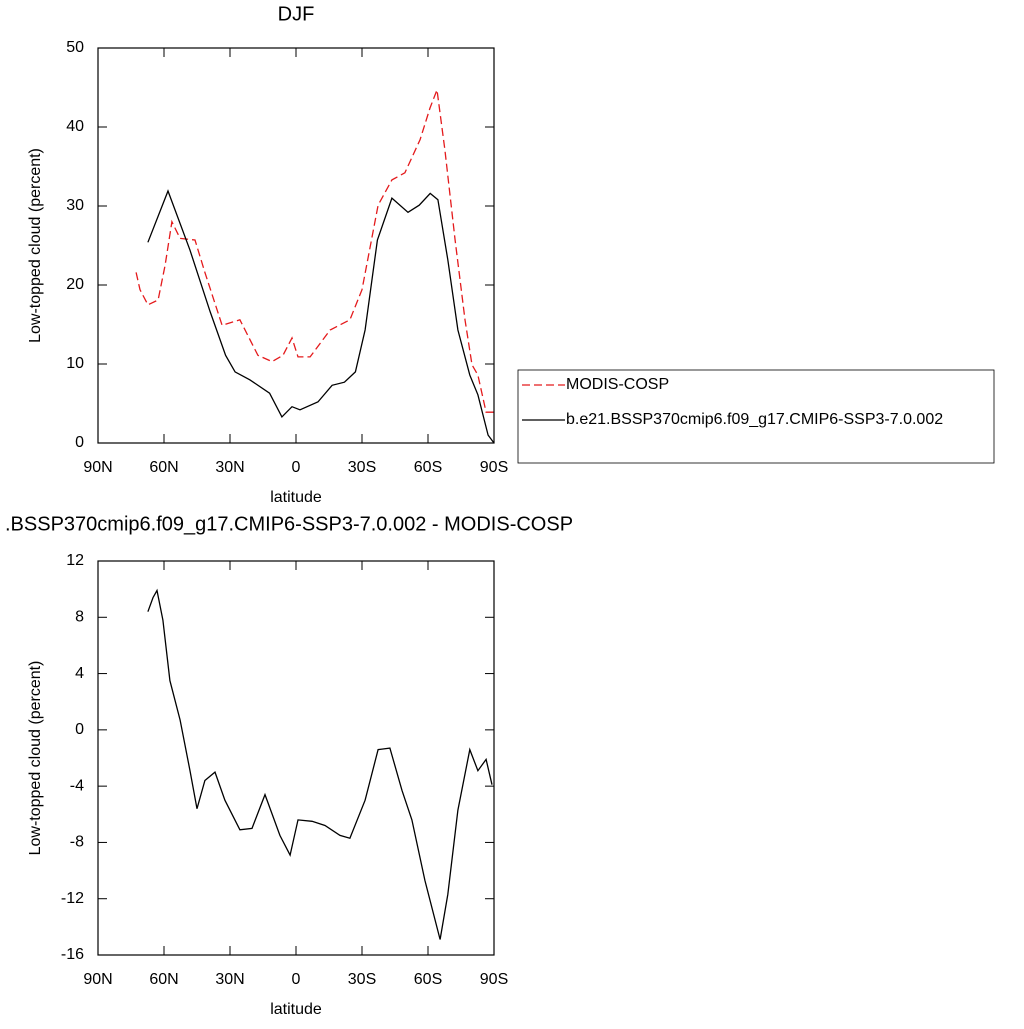  I want to click on y-tick-label: 50, so click(75, 47).